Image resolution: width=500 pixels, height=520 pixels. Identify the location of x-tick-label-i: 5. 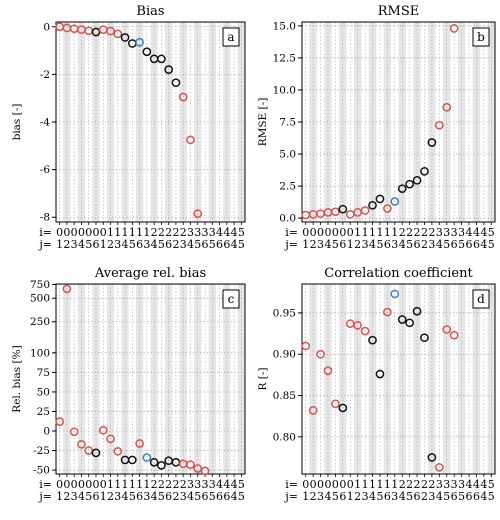
(491, 484).